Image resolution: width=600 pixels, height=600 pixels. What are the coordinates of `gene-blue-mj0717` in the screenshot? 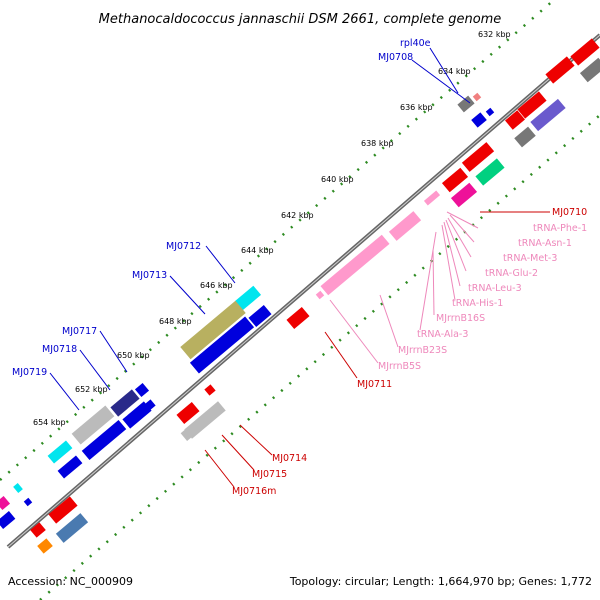 It's located at (142, 390).